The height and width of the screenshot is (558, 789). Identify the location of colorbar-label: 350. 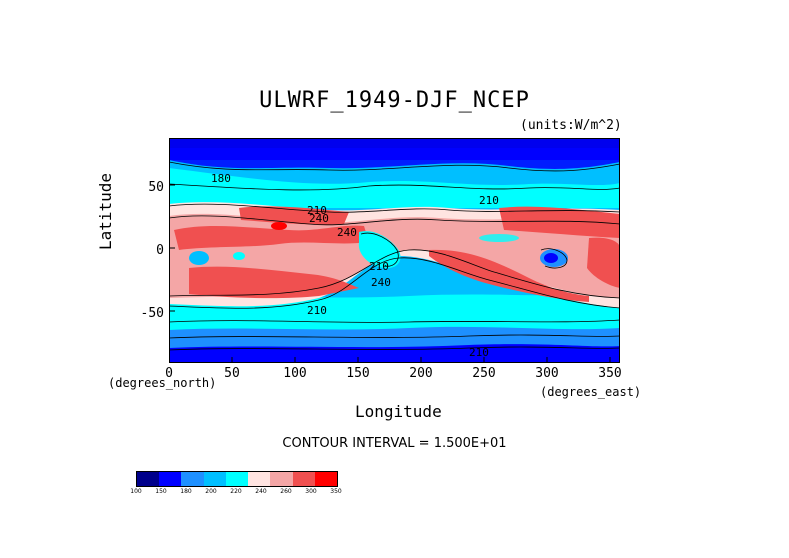
(336, 491).